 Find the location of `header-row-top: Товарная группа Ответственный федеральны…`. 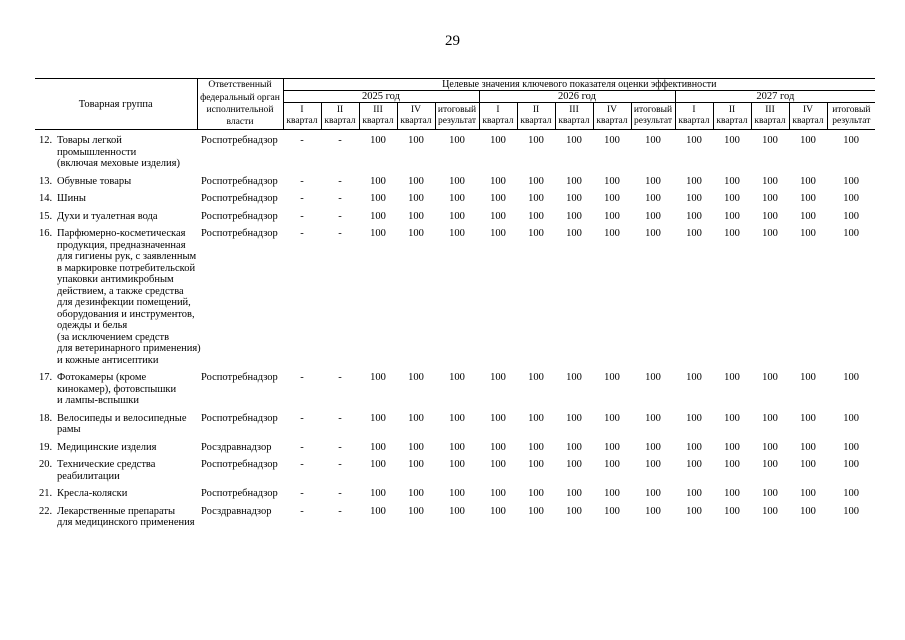

header-row-top: Товарная группа Ответственный федеральны… is located at coordinates (455, 104).